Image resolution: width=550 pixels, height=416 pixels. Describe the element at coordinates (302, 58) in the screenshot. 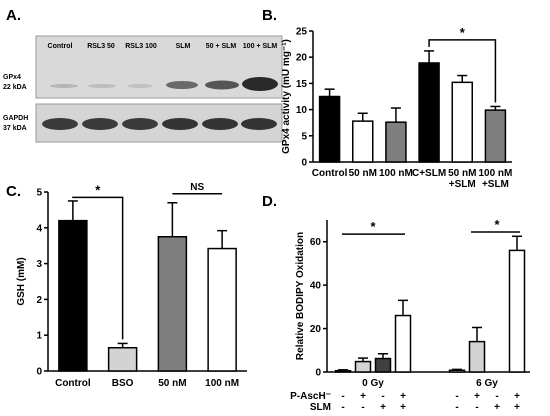

I see `panel-b-y-tick-label: 20` at that location.